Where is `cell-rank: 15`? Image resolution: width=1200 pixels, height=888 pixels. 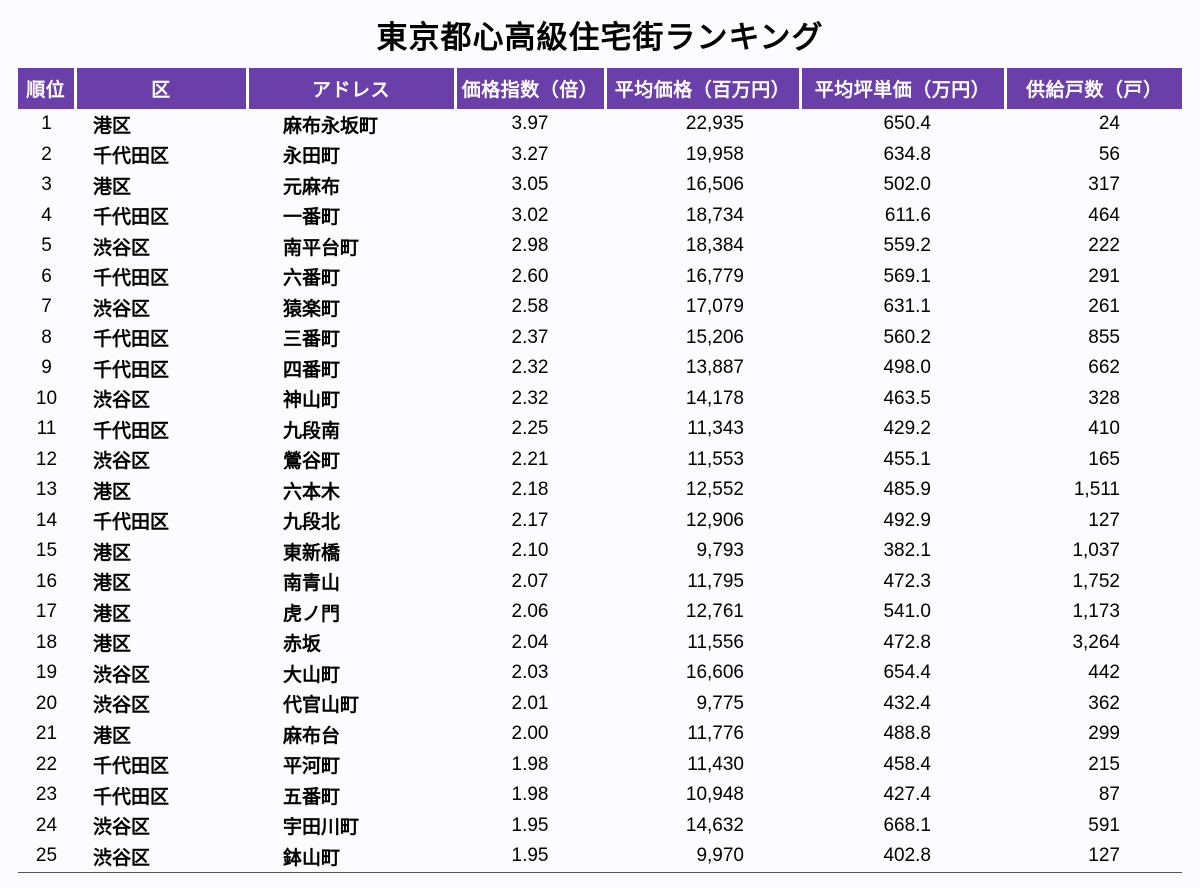
cell-rank: 15 is located at coordinates (46, 551).